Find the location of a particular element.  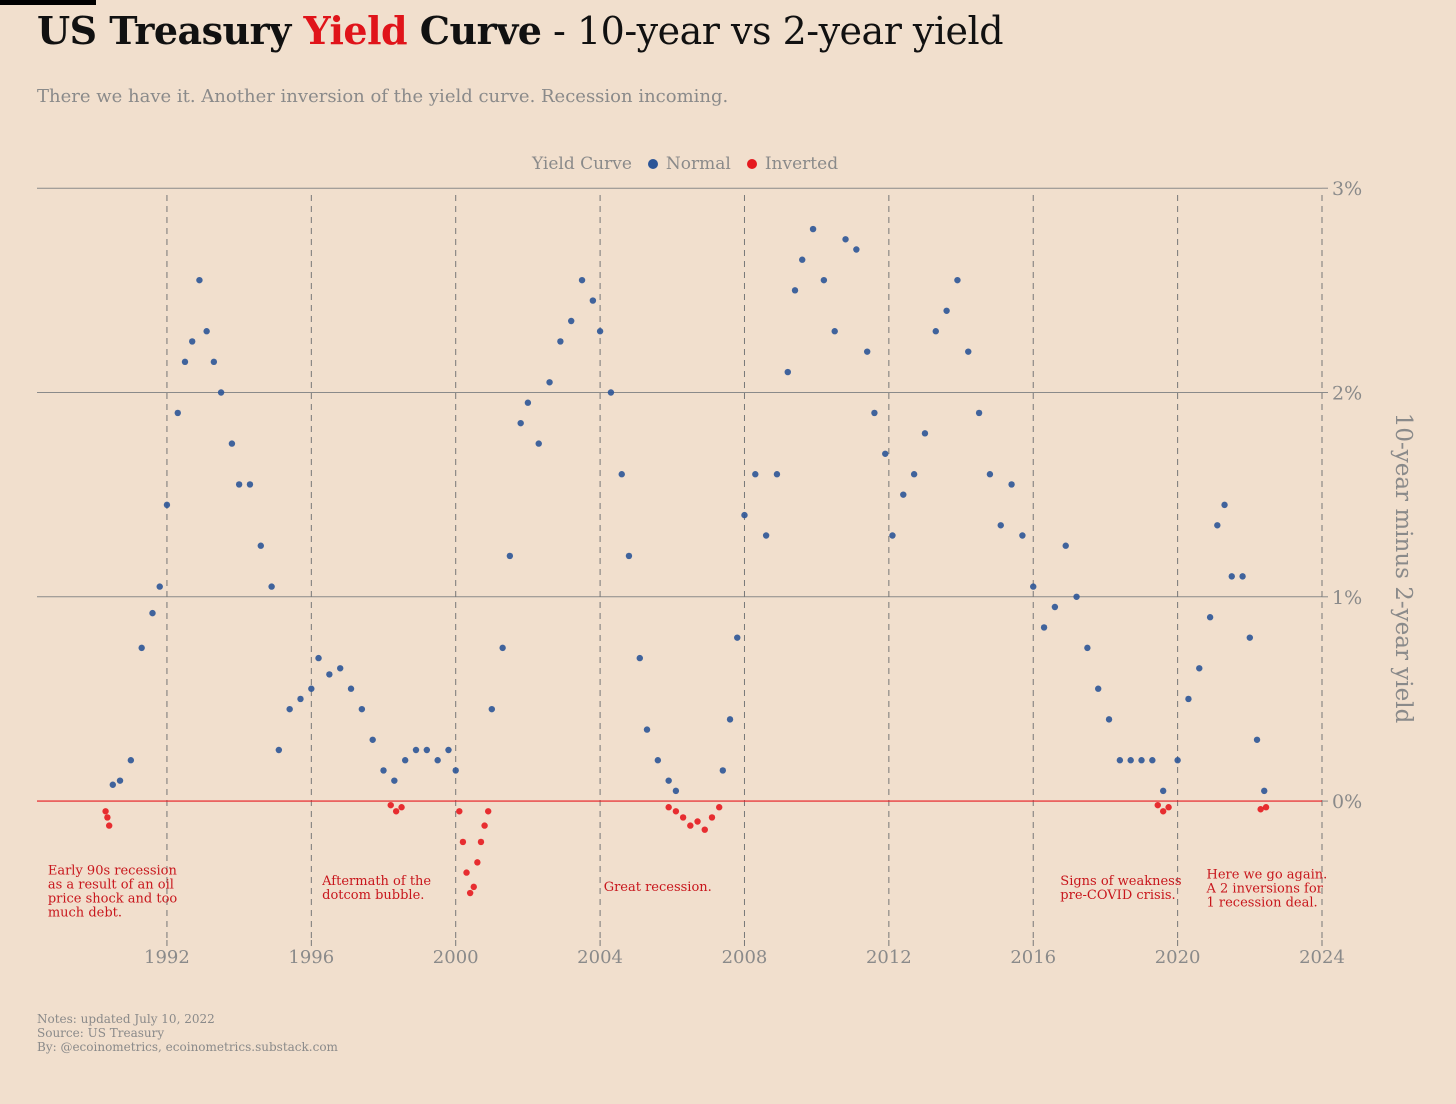

x-tick-label: 2000 is located at coordinates (456, 957).